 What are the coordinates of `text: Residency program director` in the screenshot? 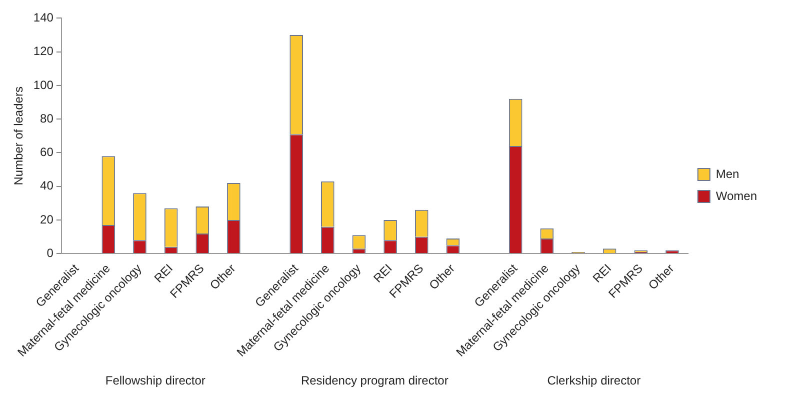 It's located at (374, 380).